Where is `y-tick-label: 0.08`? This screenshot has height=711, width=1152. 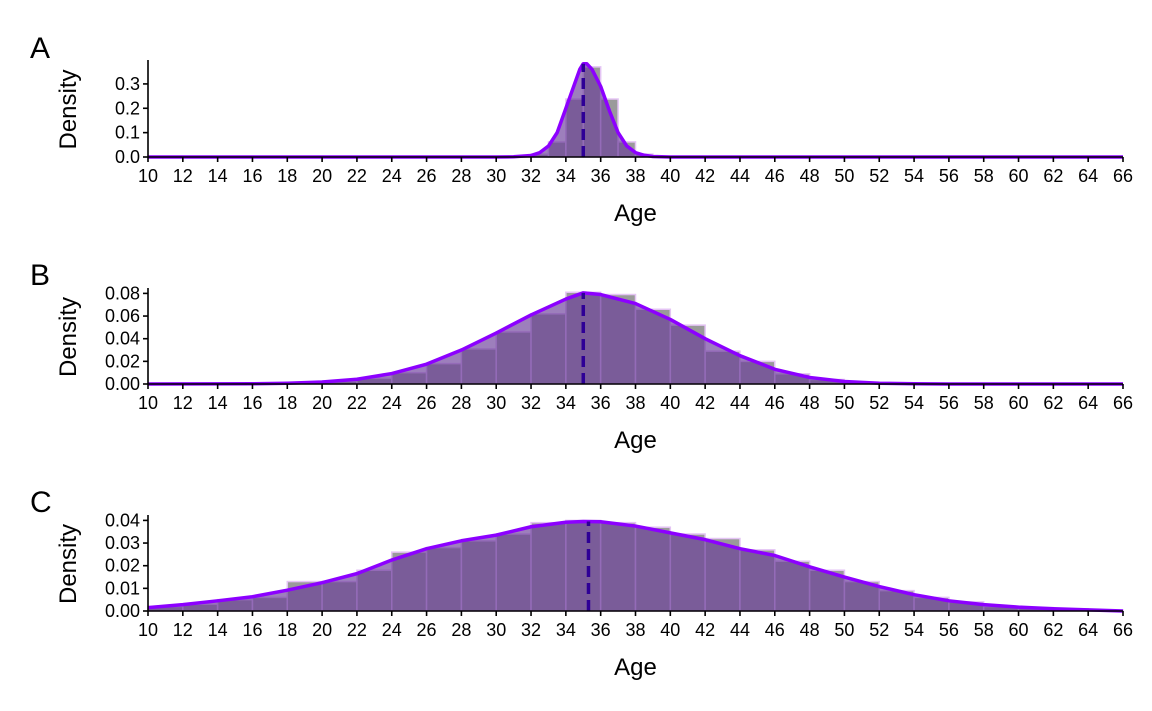
y-tick-label: 0.08 is located at coordinates (122, 293).